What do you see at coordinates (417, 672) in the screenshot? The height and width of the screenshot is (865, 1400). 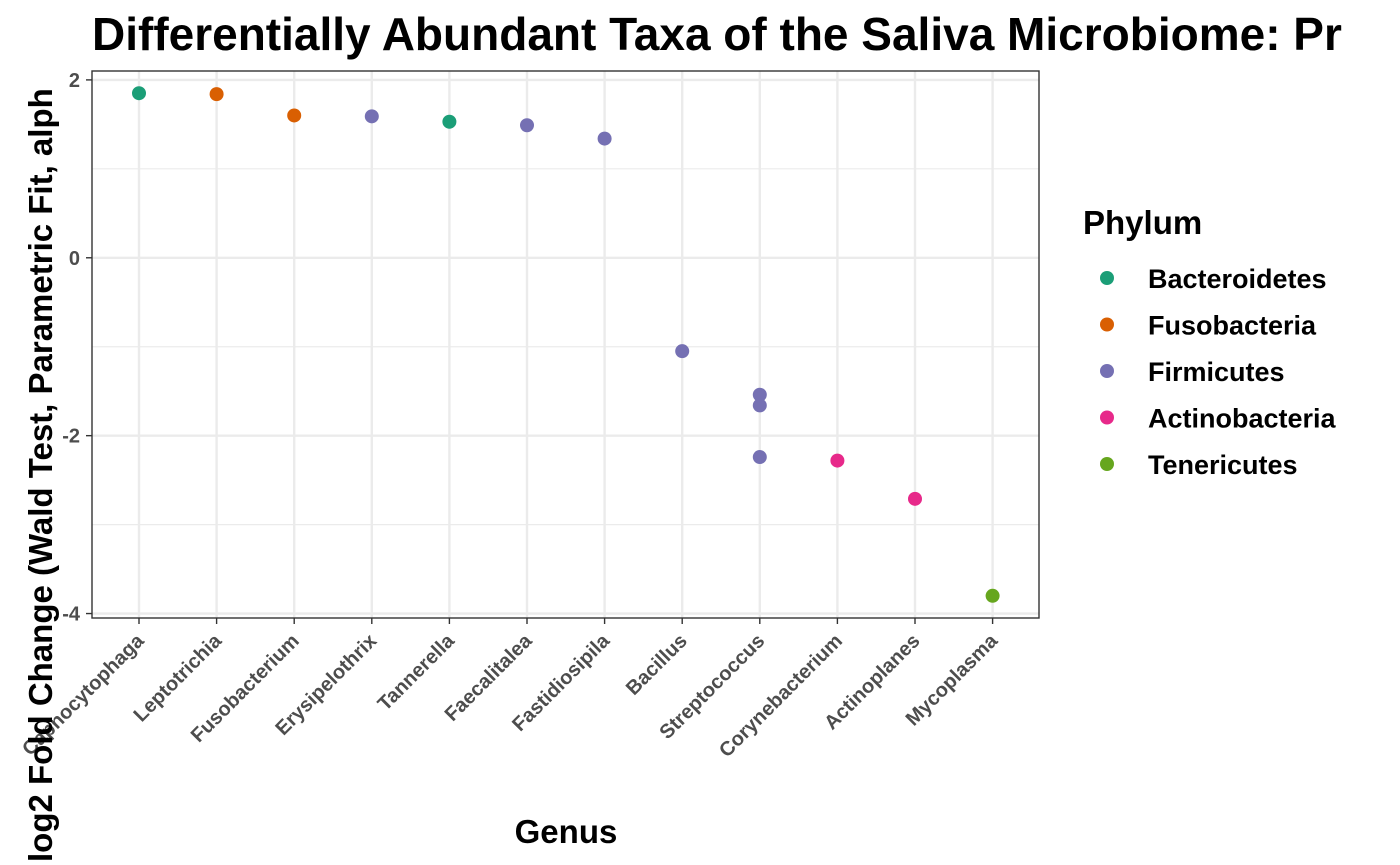 I see `x-tick-label: Tannerella` at bounding box center [417, 672].